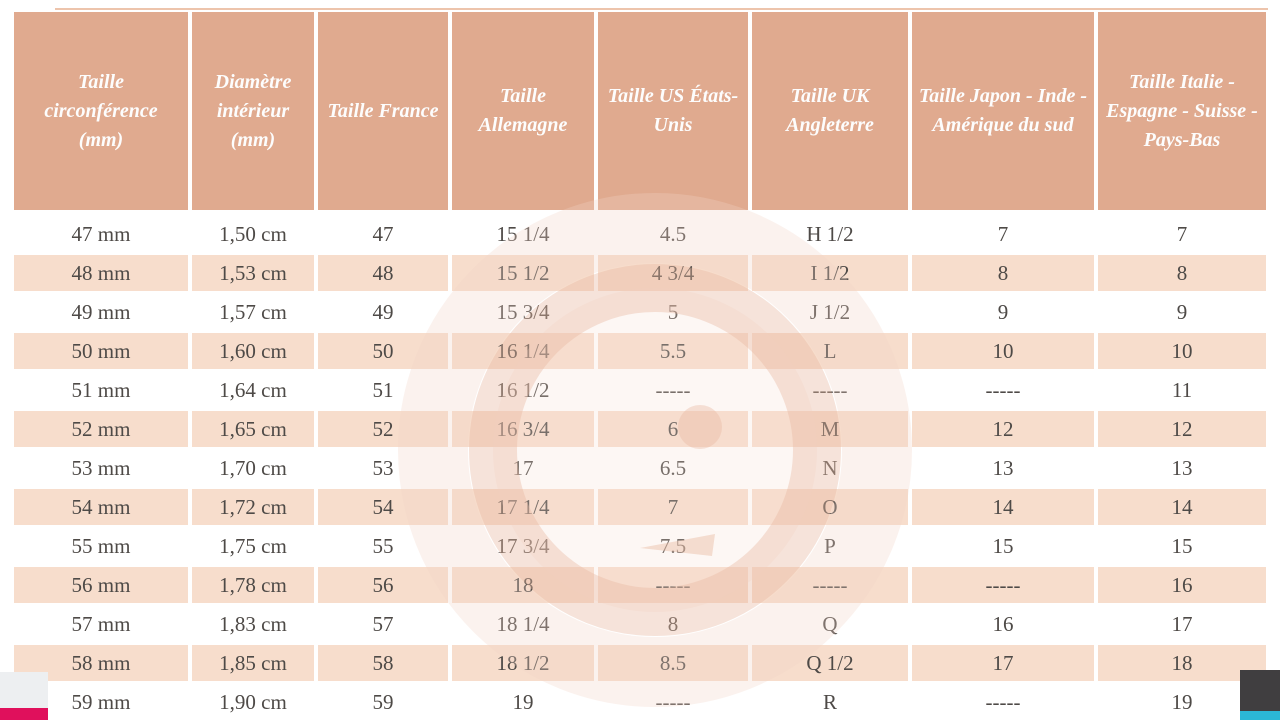  I want to click on table-cell: 11, so click(1182, 390).